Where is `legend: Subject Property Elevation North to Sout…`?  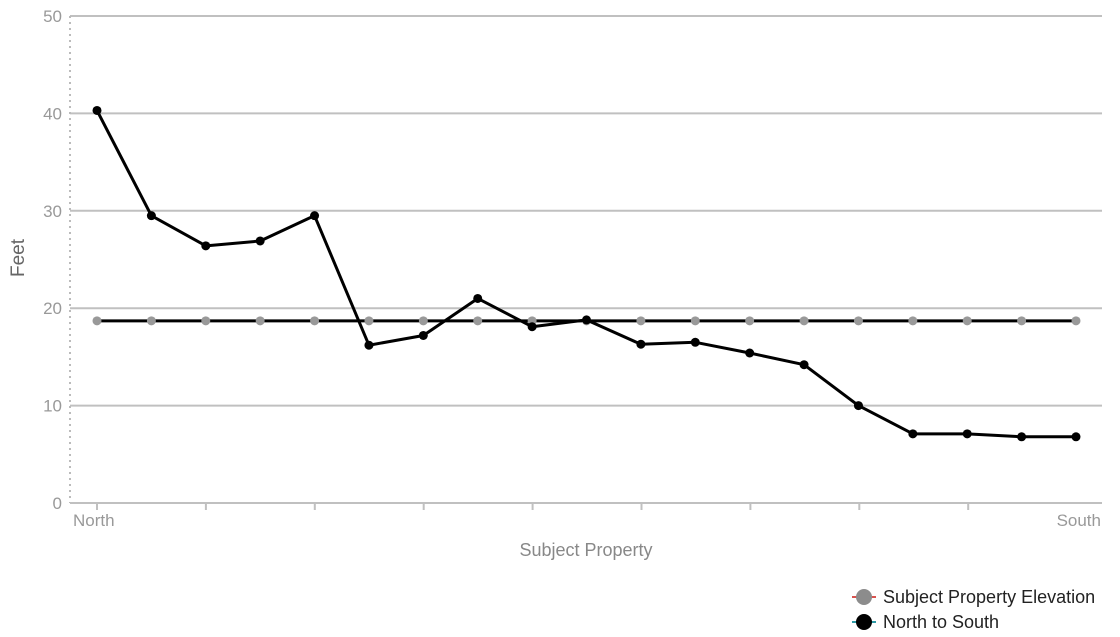
legend: Subject Property Elevation North to Sout… is located at coordinates (973, 609).